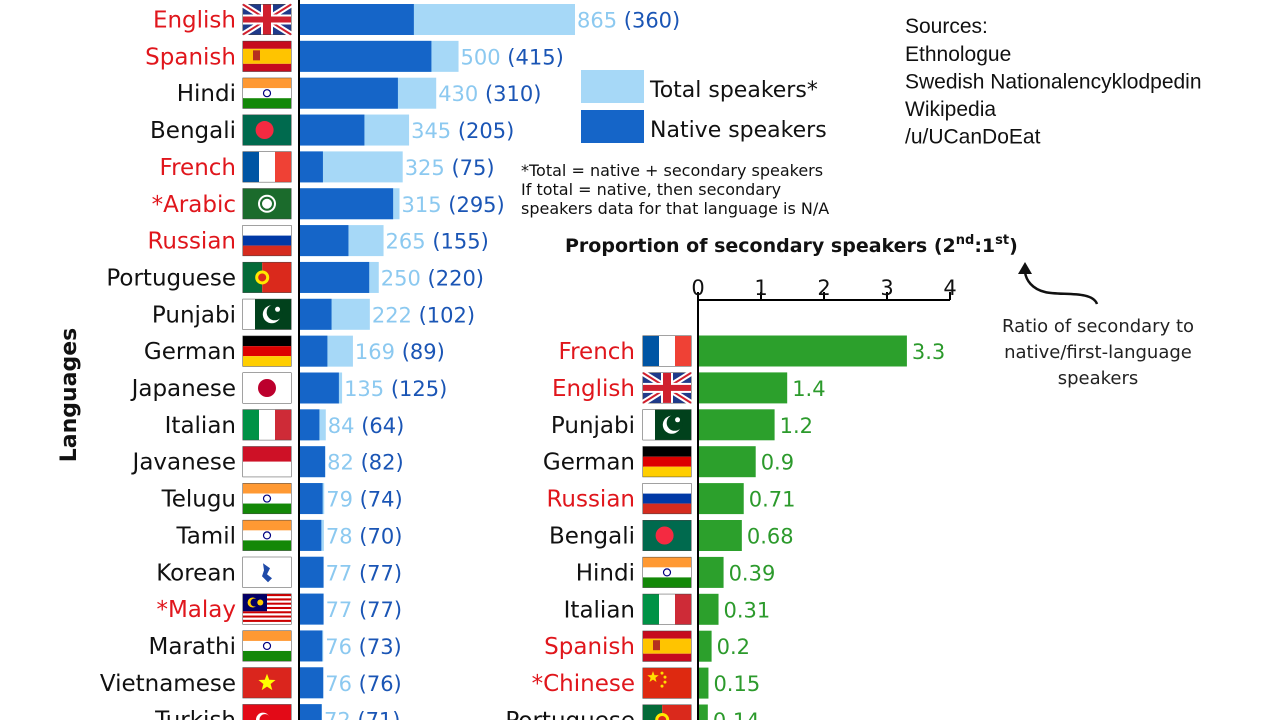 The width and height of the screenshot is (1280, 720). What do you see at coordinates (363, 647) in the screenshot?
I see `value-label: 76 (73)` at bounding box center [363, 647].